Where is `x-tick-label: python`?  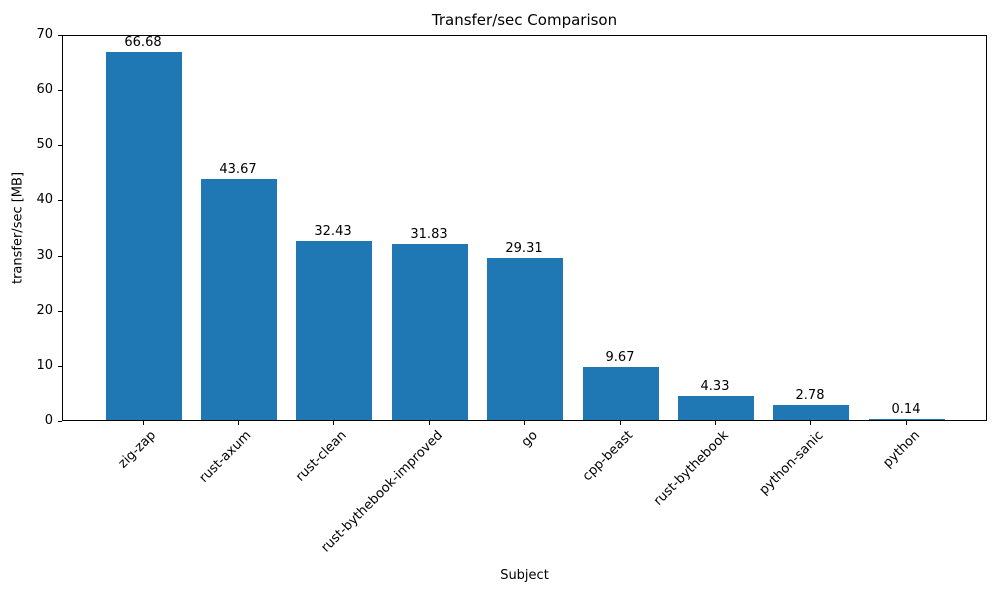
x-tick-label: python is located at coordinates (901, 449).